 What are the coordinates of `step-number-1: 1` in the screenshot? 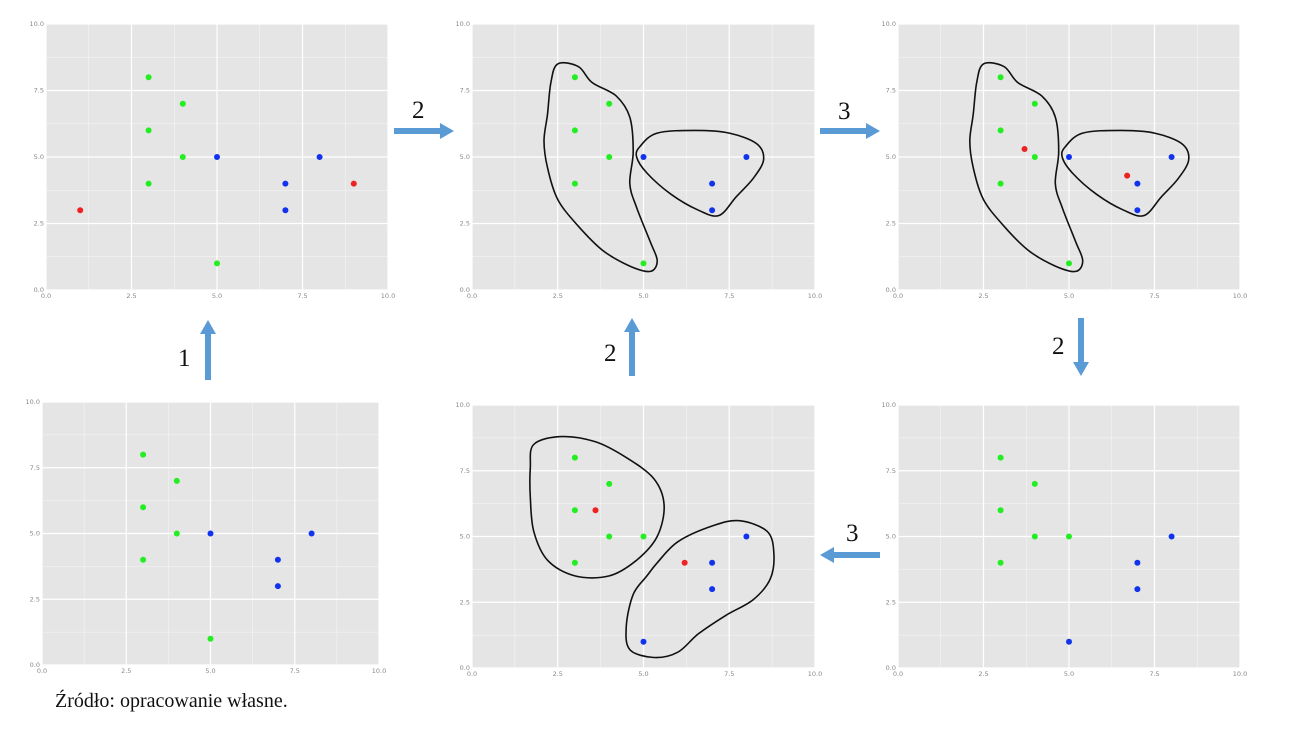 It's located at (184, 358).